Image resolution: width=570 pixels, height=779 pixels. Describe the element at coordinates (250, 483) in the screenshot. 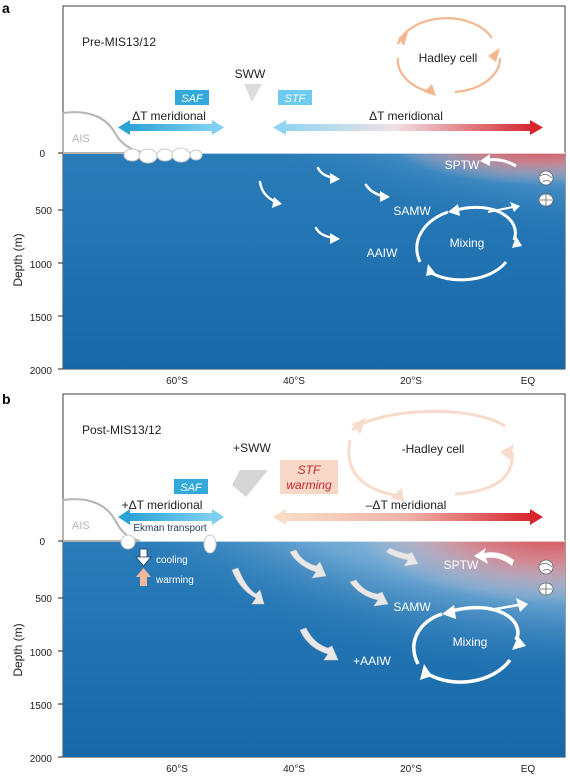

I see `sww-arrow-b` at that location.